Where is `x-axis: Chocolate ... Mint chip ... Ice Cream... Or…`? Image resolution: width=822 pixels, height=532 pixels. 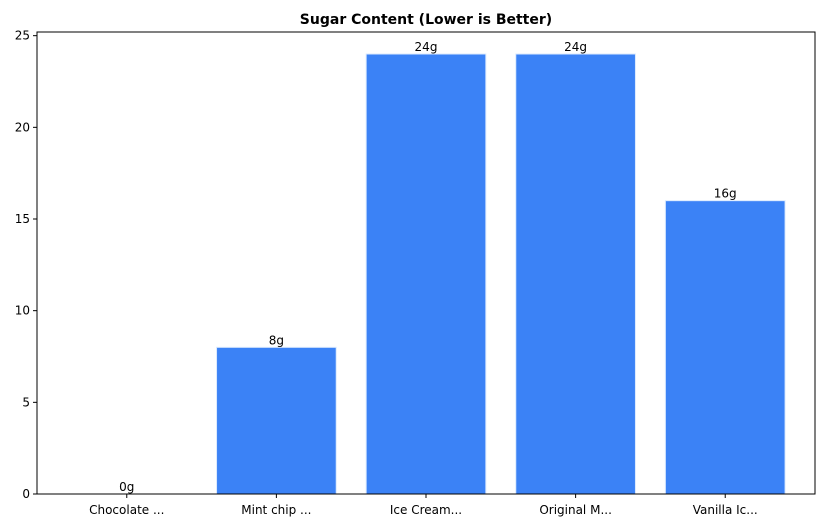 x-axis: Chocolate ... Mint chip ... Ice Cream... Or… is located at coordinates (423, 505).